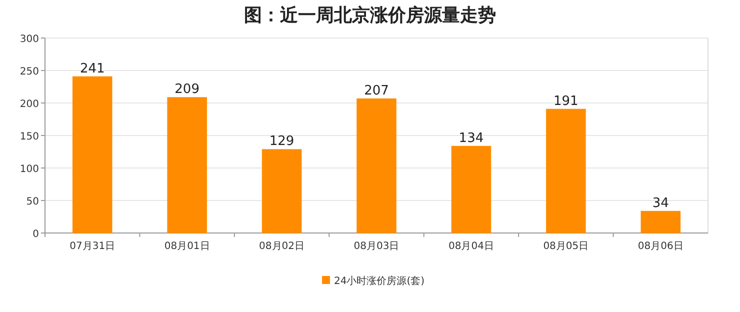 This screenshot has width=740, height=312. What do you see at coordinates (29, 169) in the screenshot?
I see `y-tick-label: 100` at bounding box center [29, 169].